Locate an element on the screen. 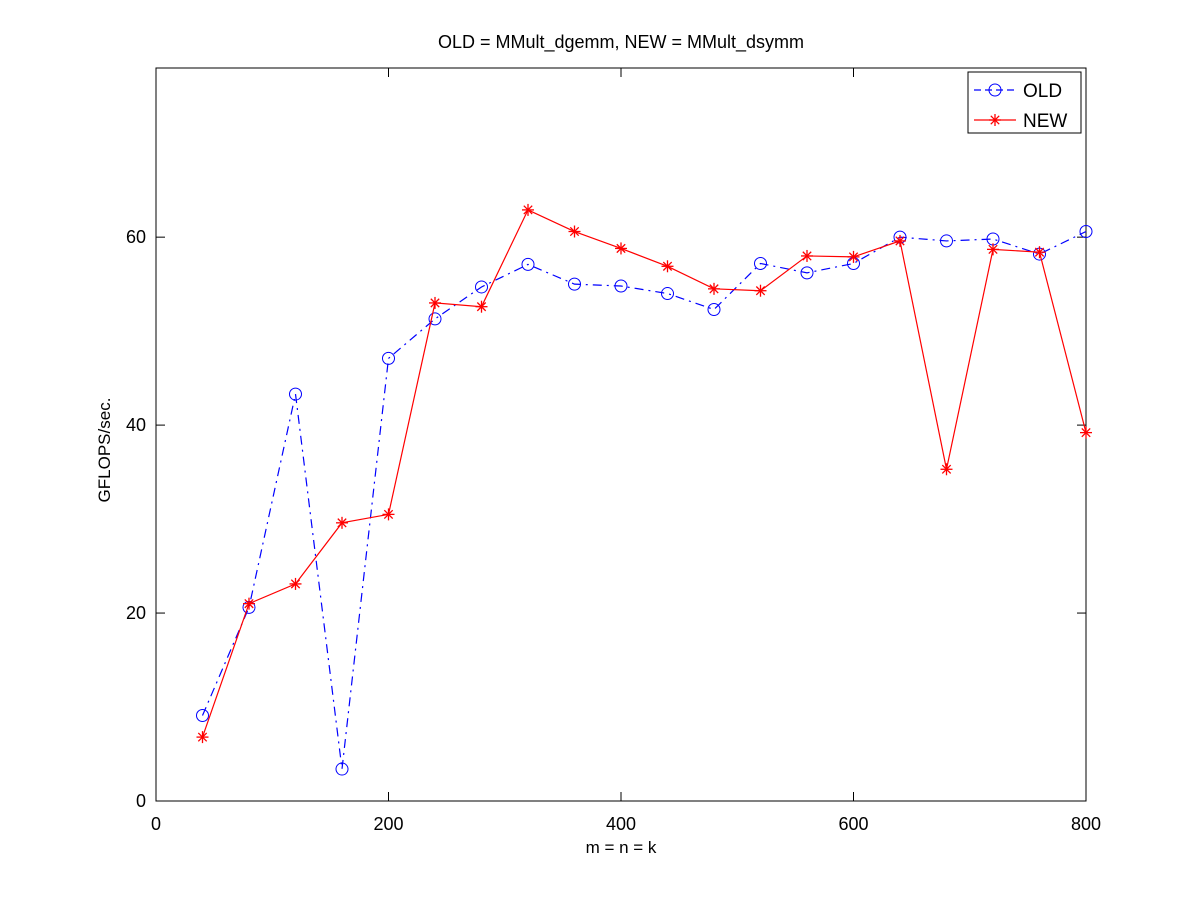 The height and width of the screenshot is (900, 1200). x-tick-label-200: 200 is located at coordinates (388, 824).